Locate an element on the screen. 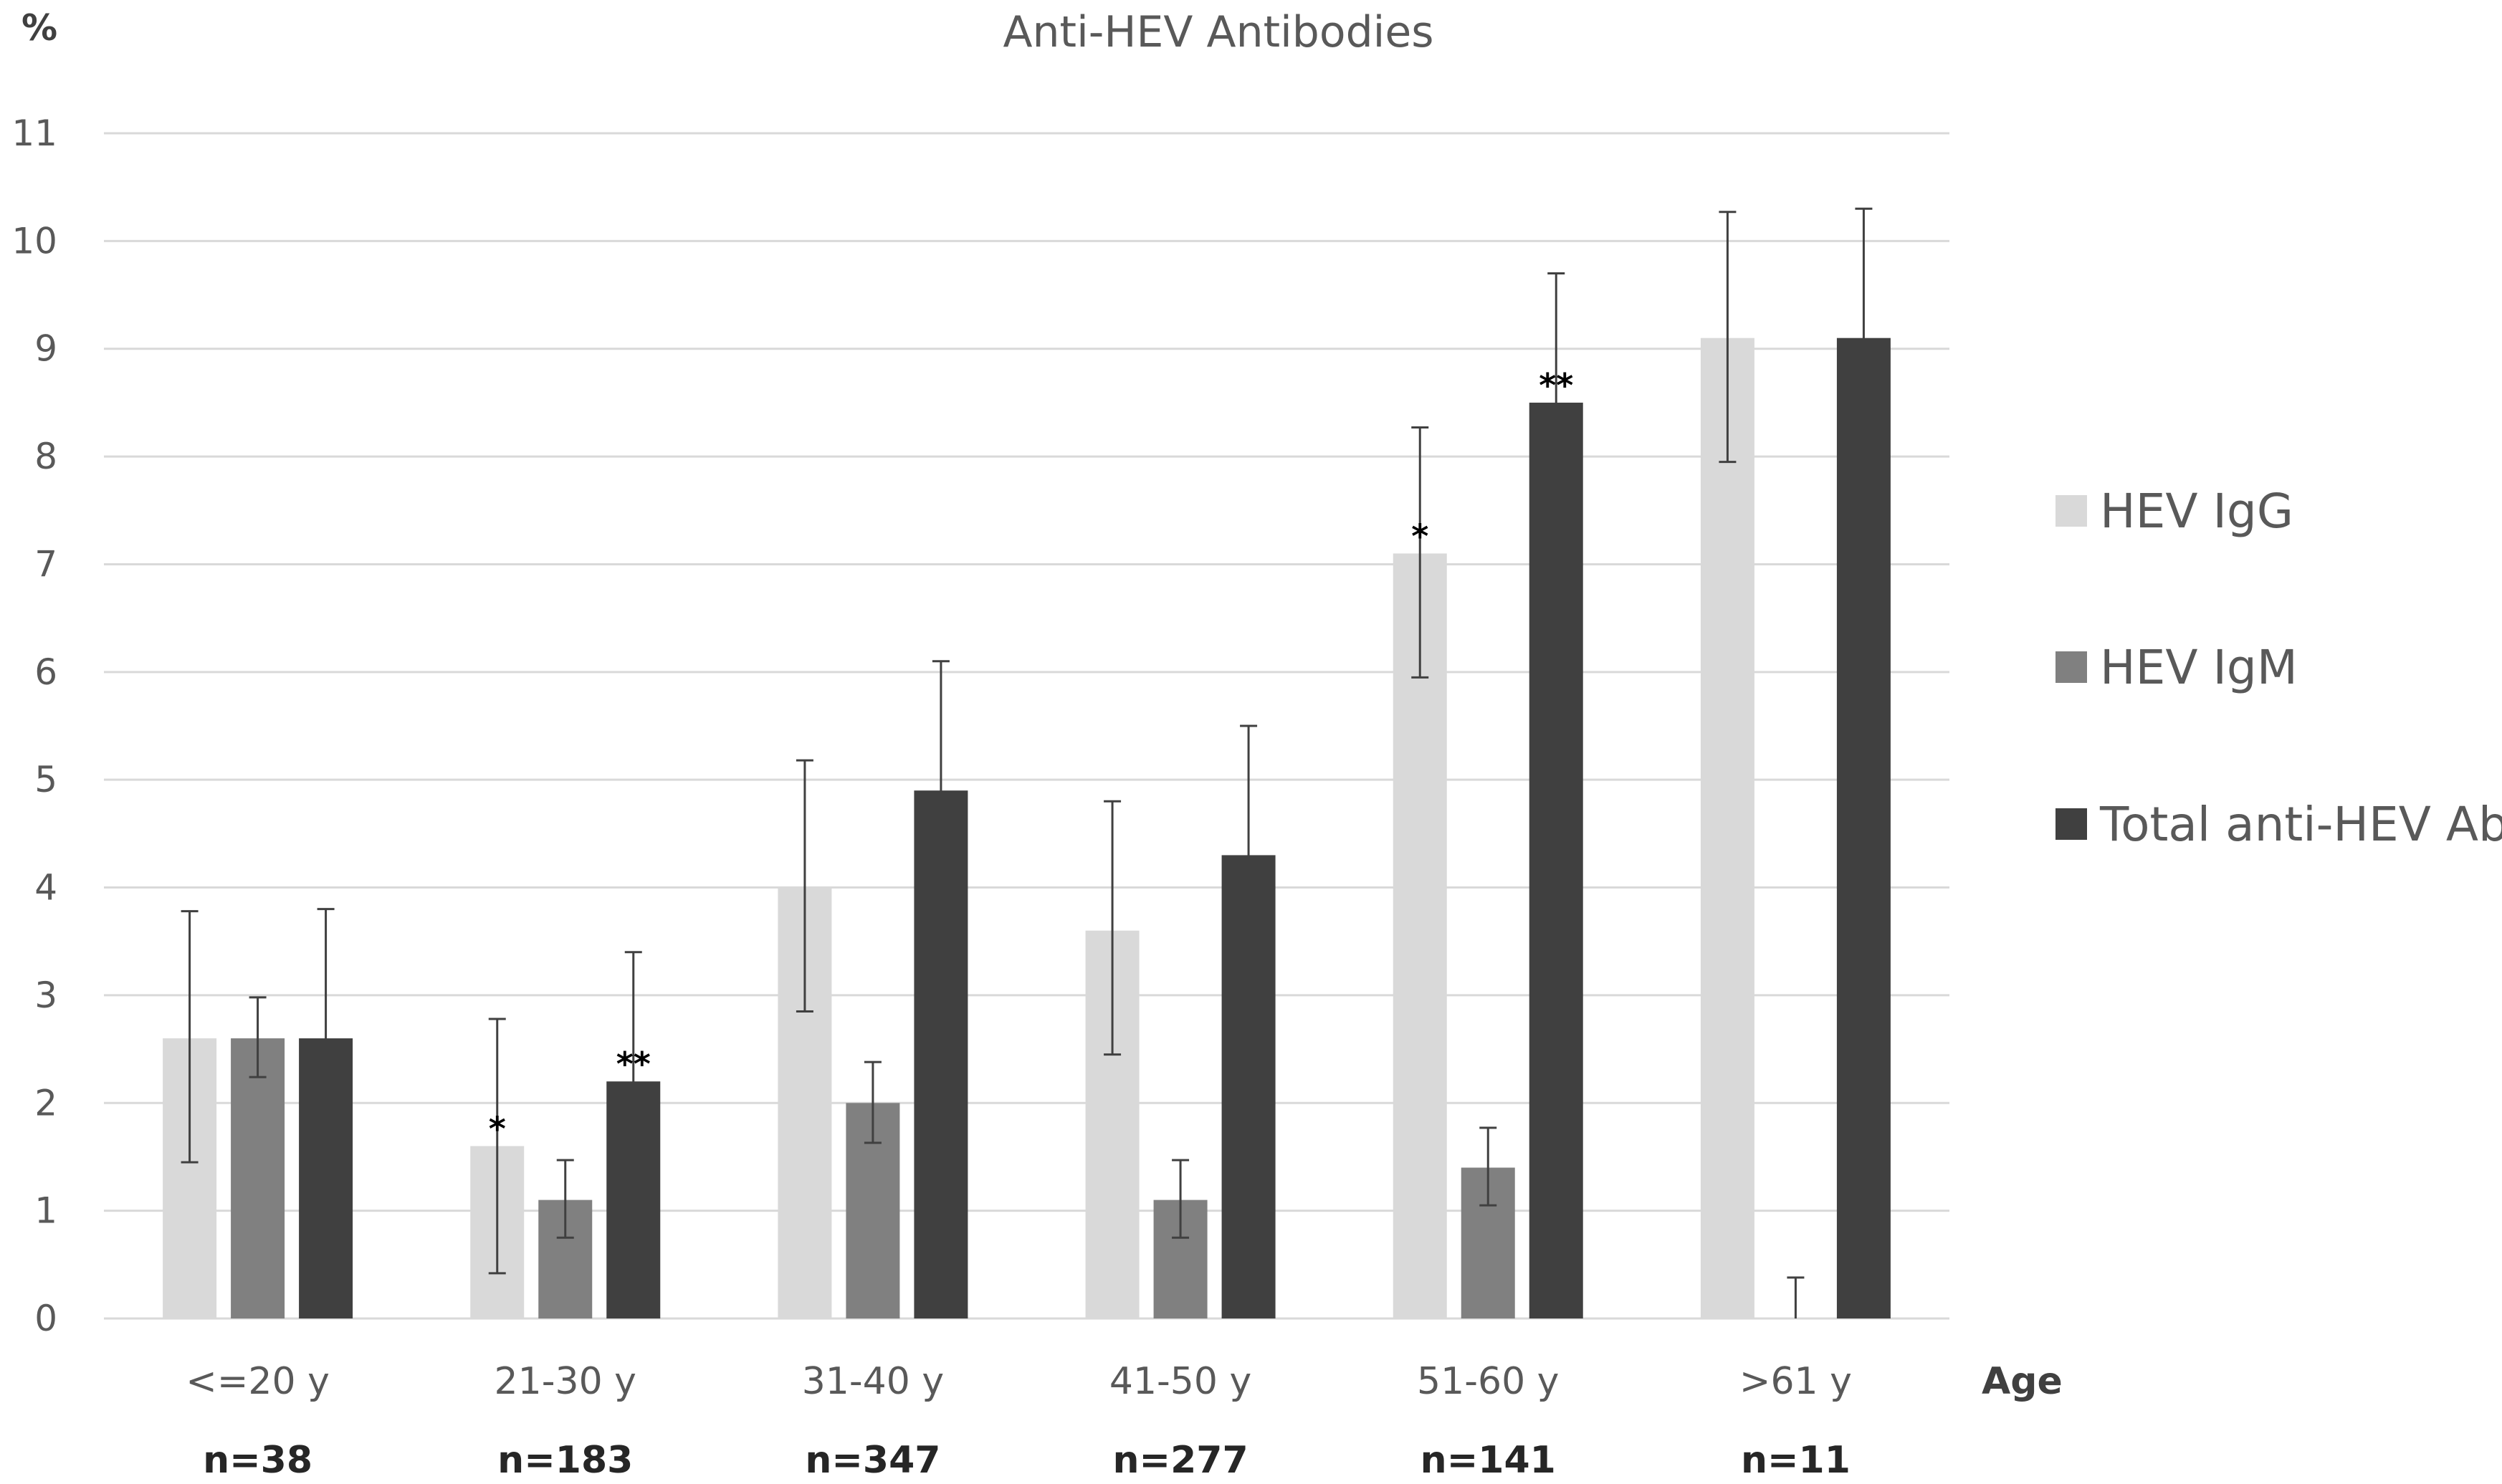 Image resolution: width=2502 pixels, height=1484 pixels. x-tick-label: <=20 y is located at coordinates (258, 1381).